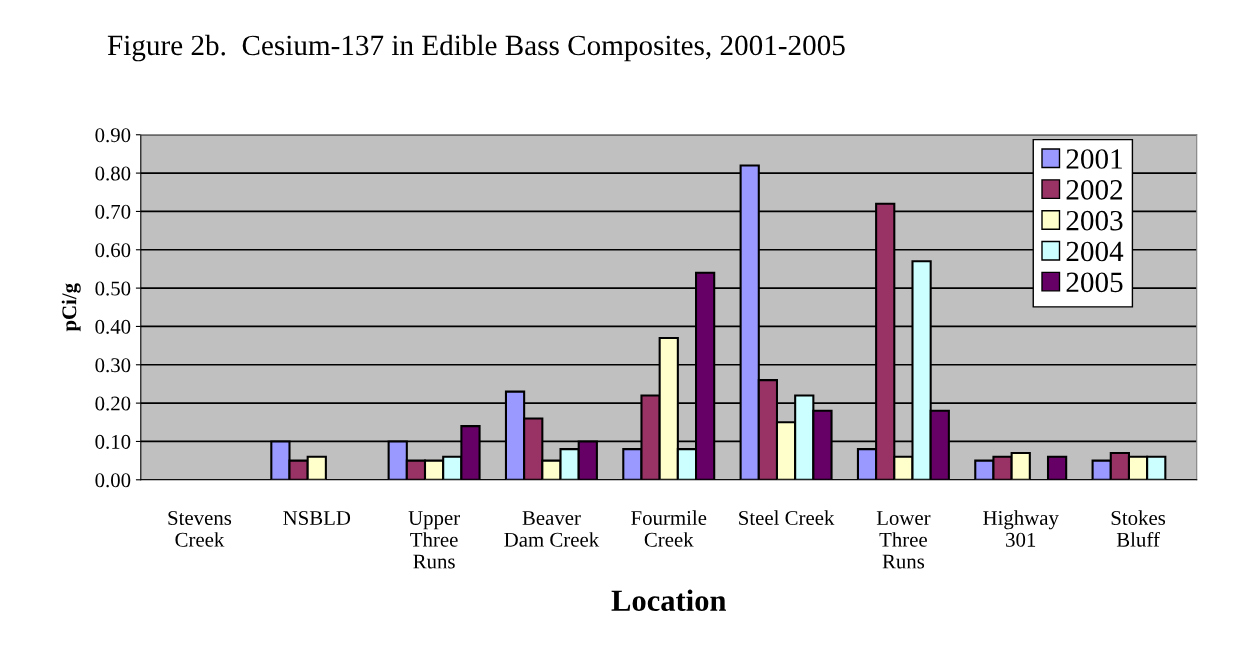  What do you see at coordinates (1057, 467) in the screenshot?
I see `bar` at bounding box center [1057, 467].